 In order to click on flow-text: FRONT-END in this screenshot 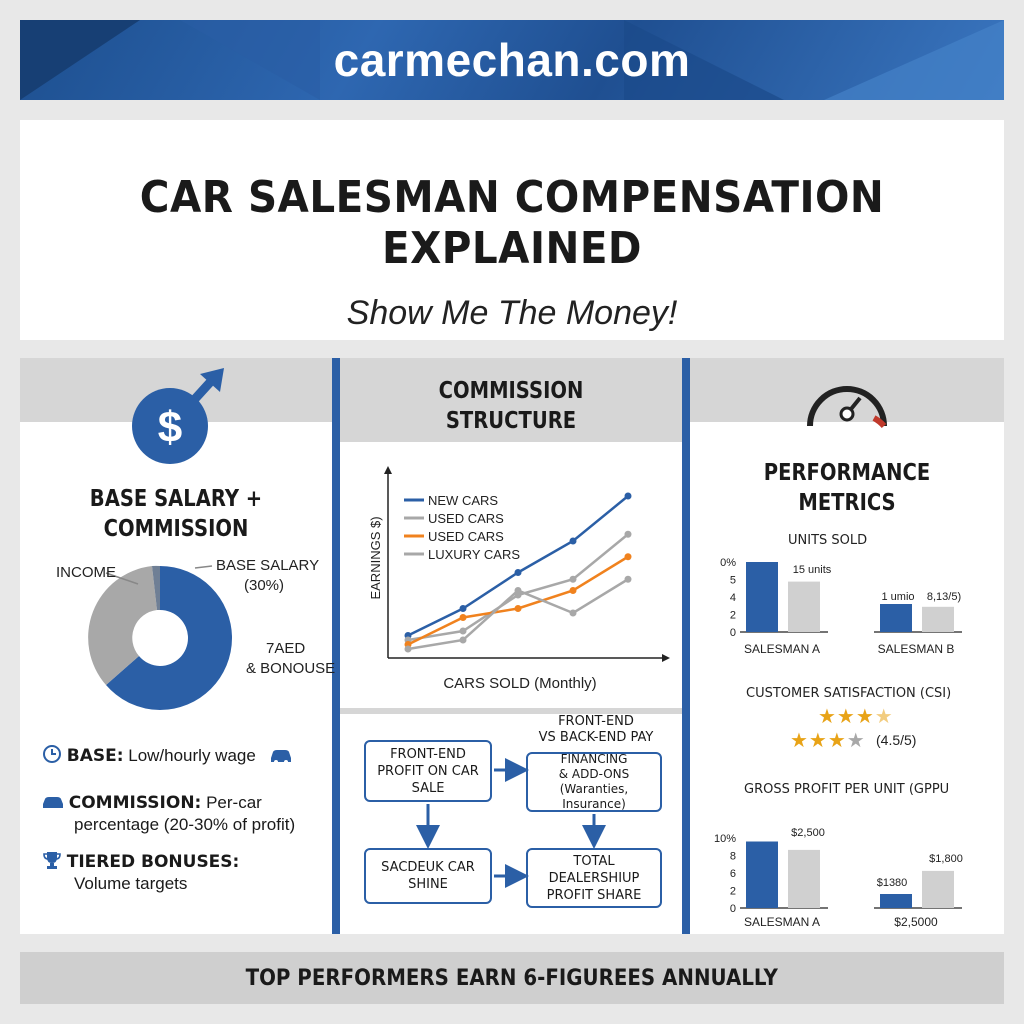, I will do `click(596, 721)`.